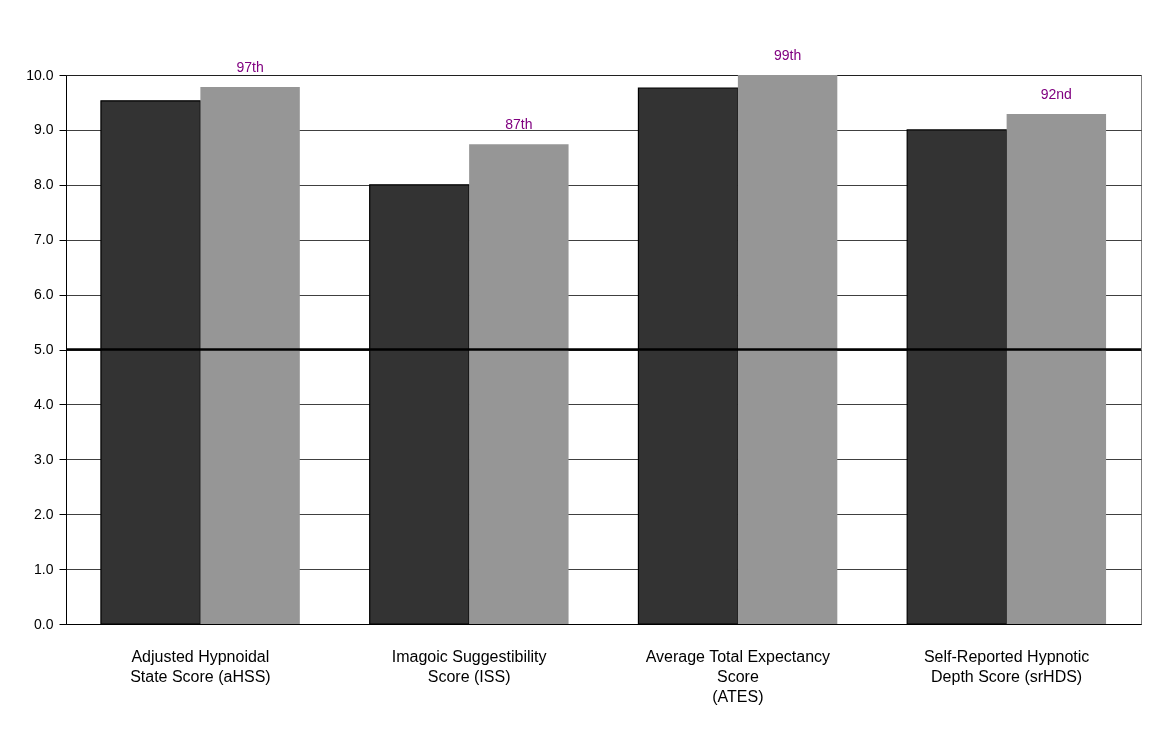  I want to click on annotation: 97th, so click(250, 67).